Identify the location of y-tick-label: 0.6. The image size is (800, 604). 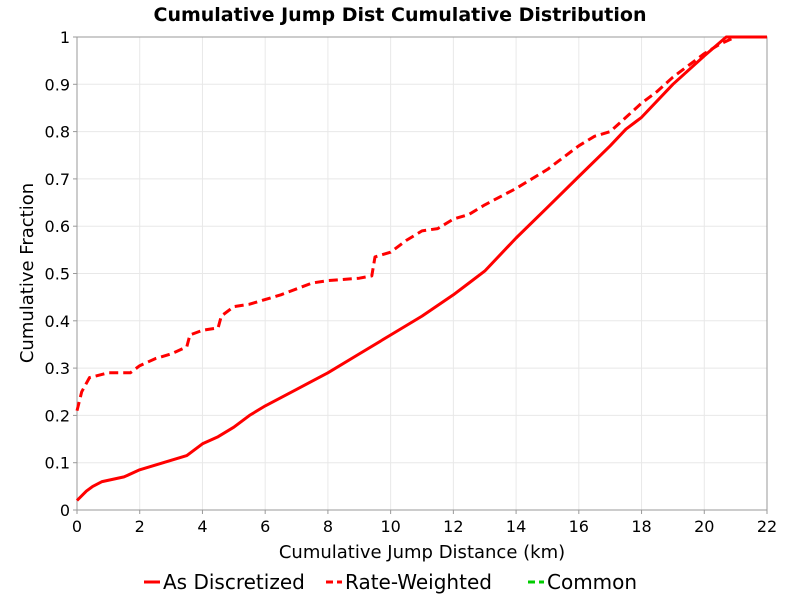
(57, 226).